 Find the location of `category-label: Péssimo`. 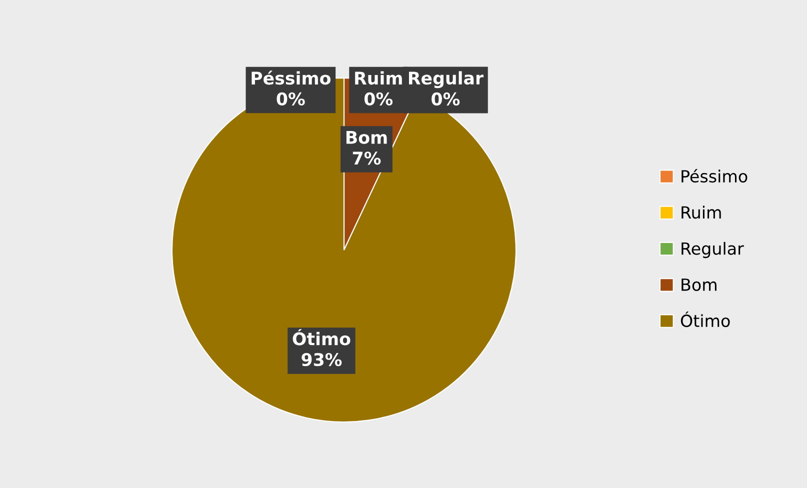

category-label: Péssimo is located at coordinates (291, 77).